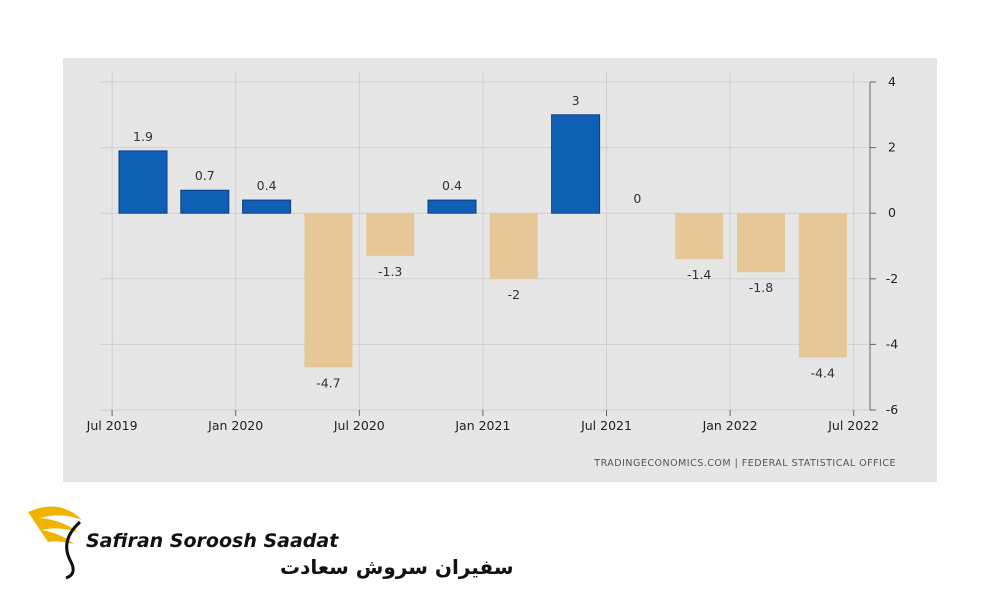 The width and height of the screenshot is (1000, 604). Describe the element at coordinates (235, 425) in the screenshot. I see `x-tick-label: Jan 2020` at that location.